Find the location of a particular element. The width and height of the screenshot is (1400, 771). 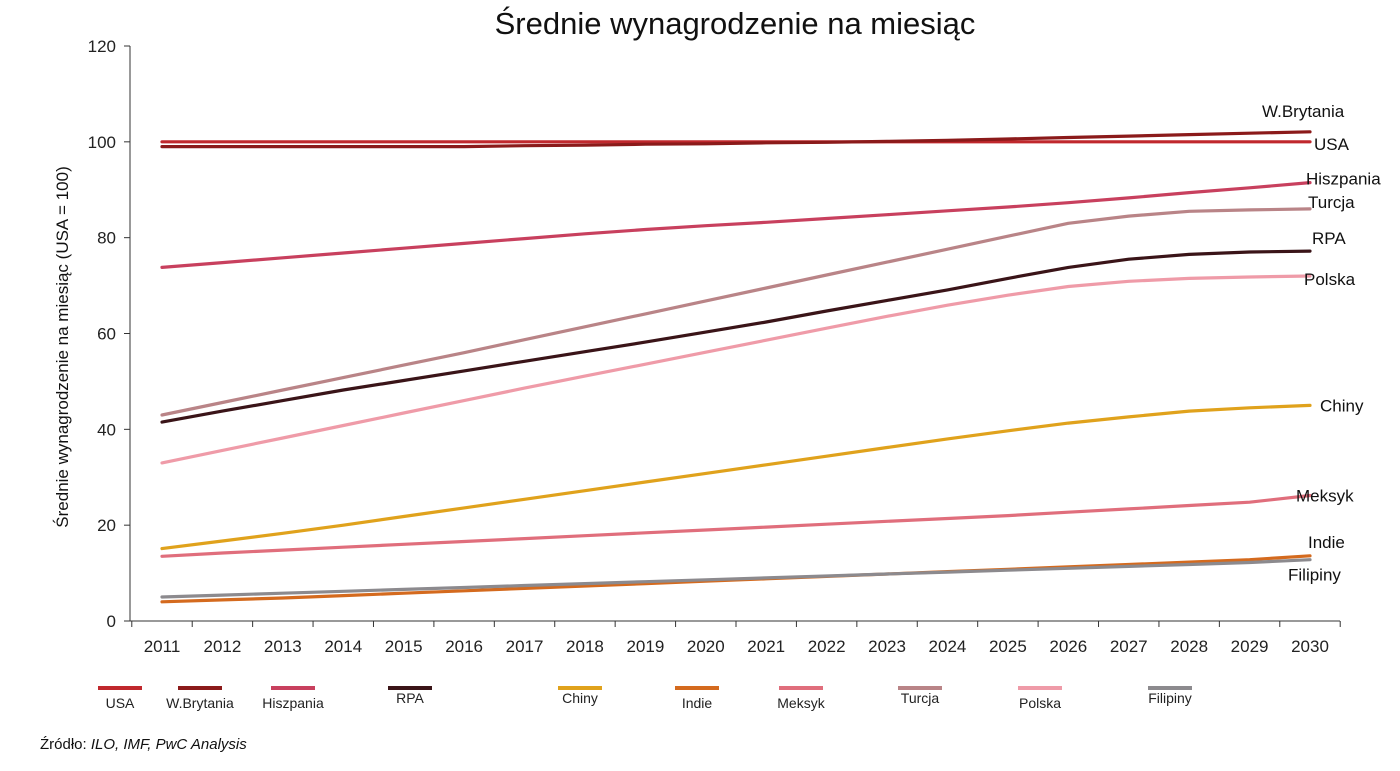

x-tick-label: 2015 is located at coordinates (404, 646).